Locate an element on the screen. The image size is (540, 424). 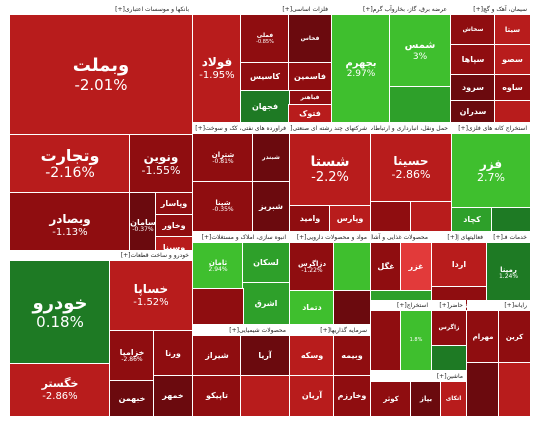
sector-header: فراورده های نفتی، کک و سوخت[+] is located at coordinates (241, 128).